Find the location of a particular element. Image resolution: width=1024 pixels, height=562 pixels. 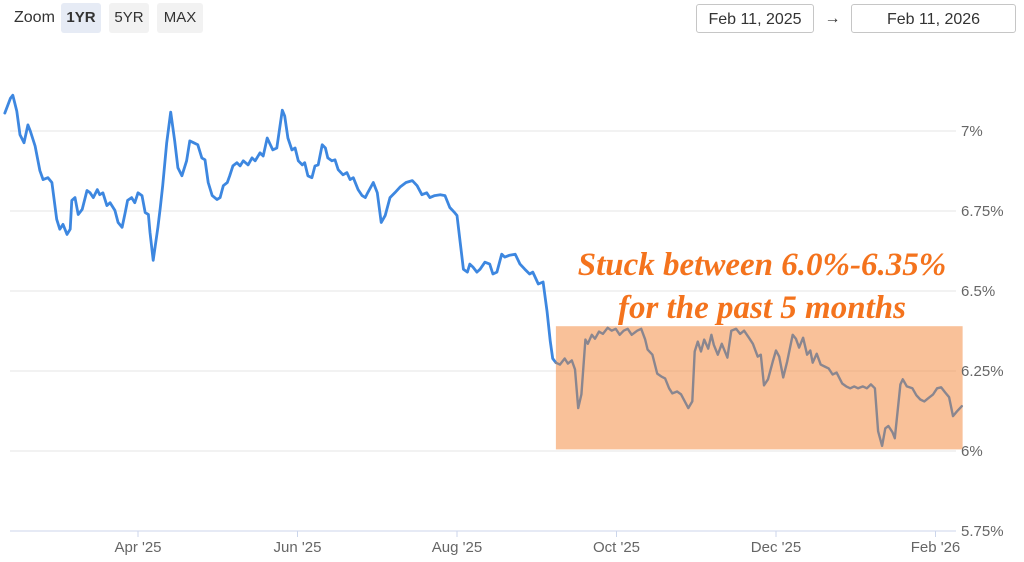

y-tick-label: 6.25% is located at coordinates (982, 371).